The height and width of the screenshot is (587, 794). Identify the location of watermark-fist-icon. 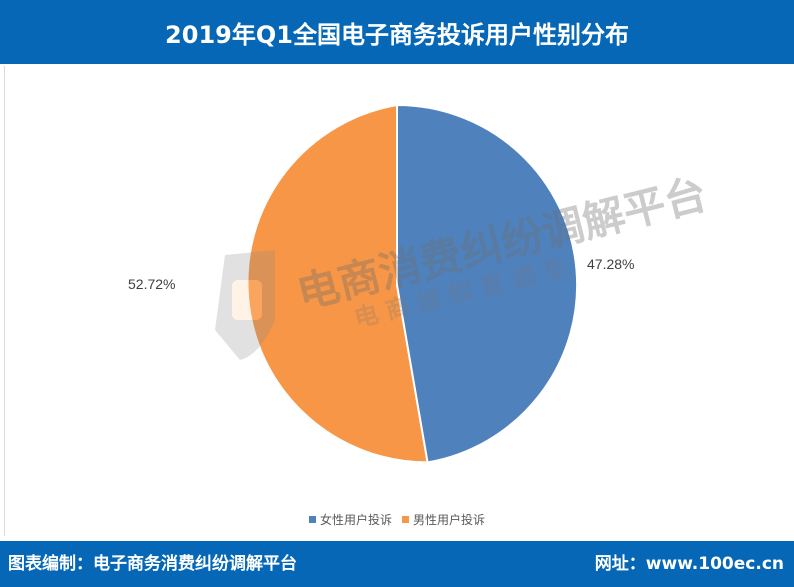
(245, 305).